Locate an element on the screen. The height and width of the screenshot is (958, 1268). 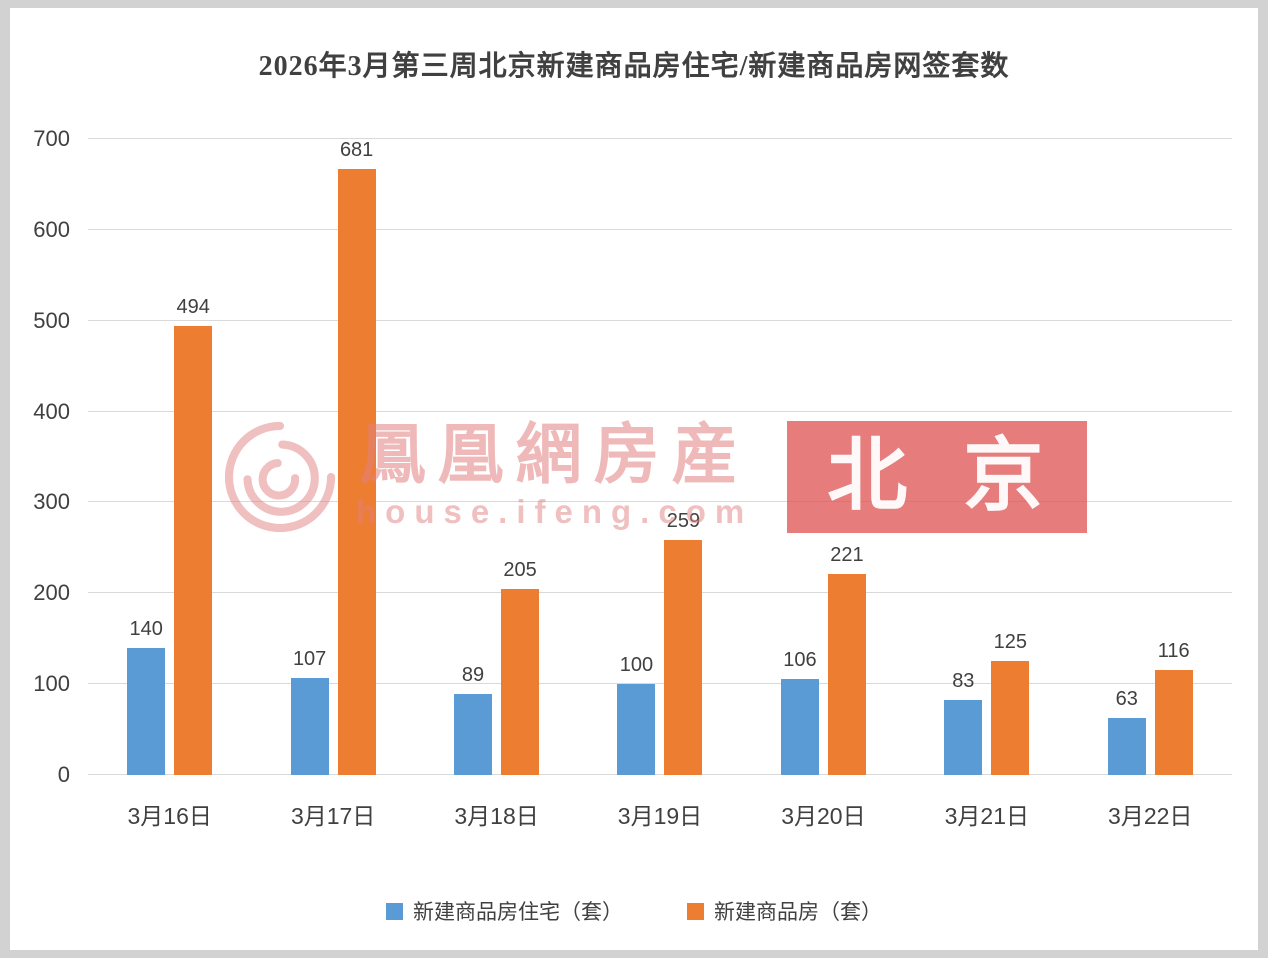
bar-with-label: 125 is located at coordinates (1010, 457).